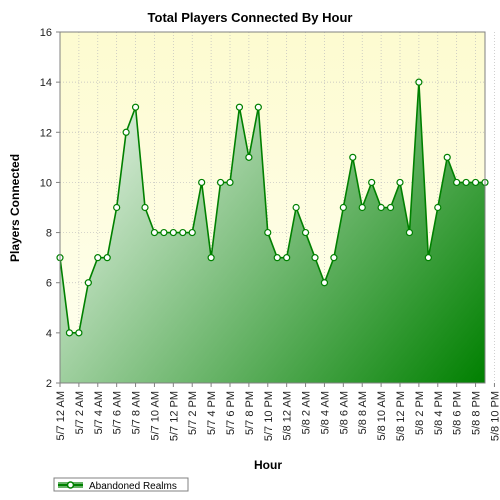 The width and height of the screenshot is (500, 500). Describe the element at coordinates (269, 416) in the screenshot. I see `x-tick-label: 5/7 10 PM` at that location.